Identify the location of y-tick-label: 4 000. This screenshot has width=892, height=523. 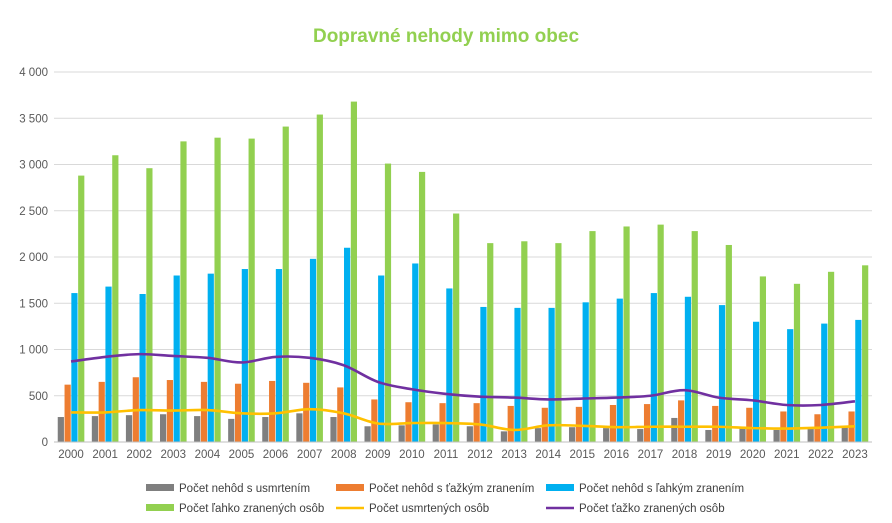
(33, 73).